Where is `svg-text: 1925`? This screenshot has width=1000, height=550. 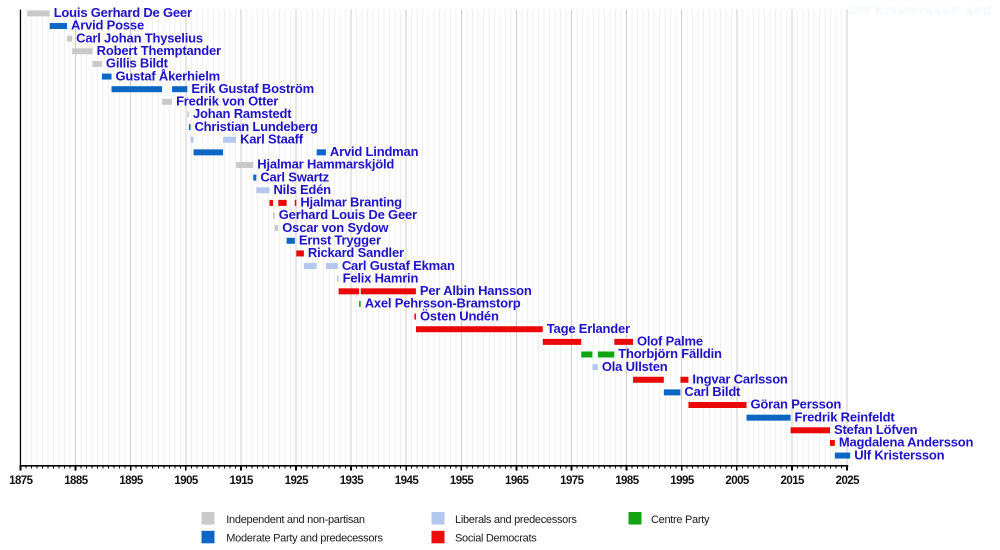 svg-text: 1925 is located at coordinates (297, 481).